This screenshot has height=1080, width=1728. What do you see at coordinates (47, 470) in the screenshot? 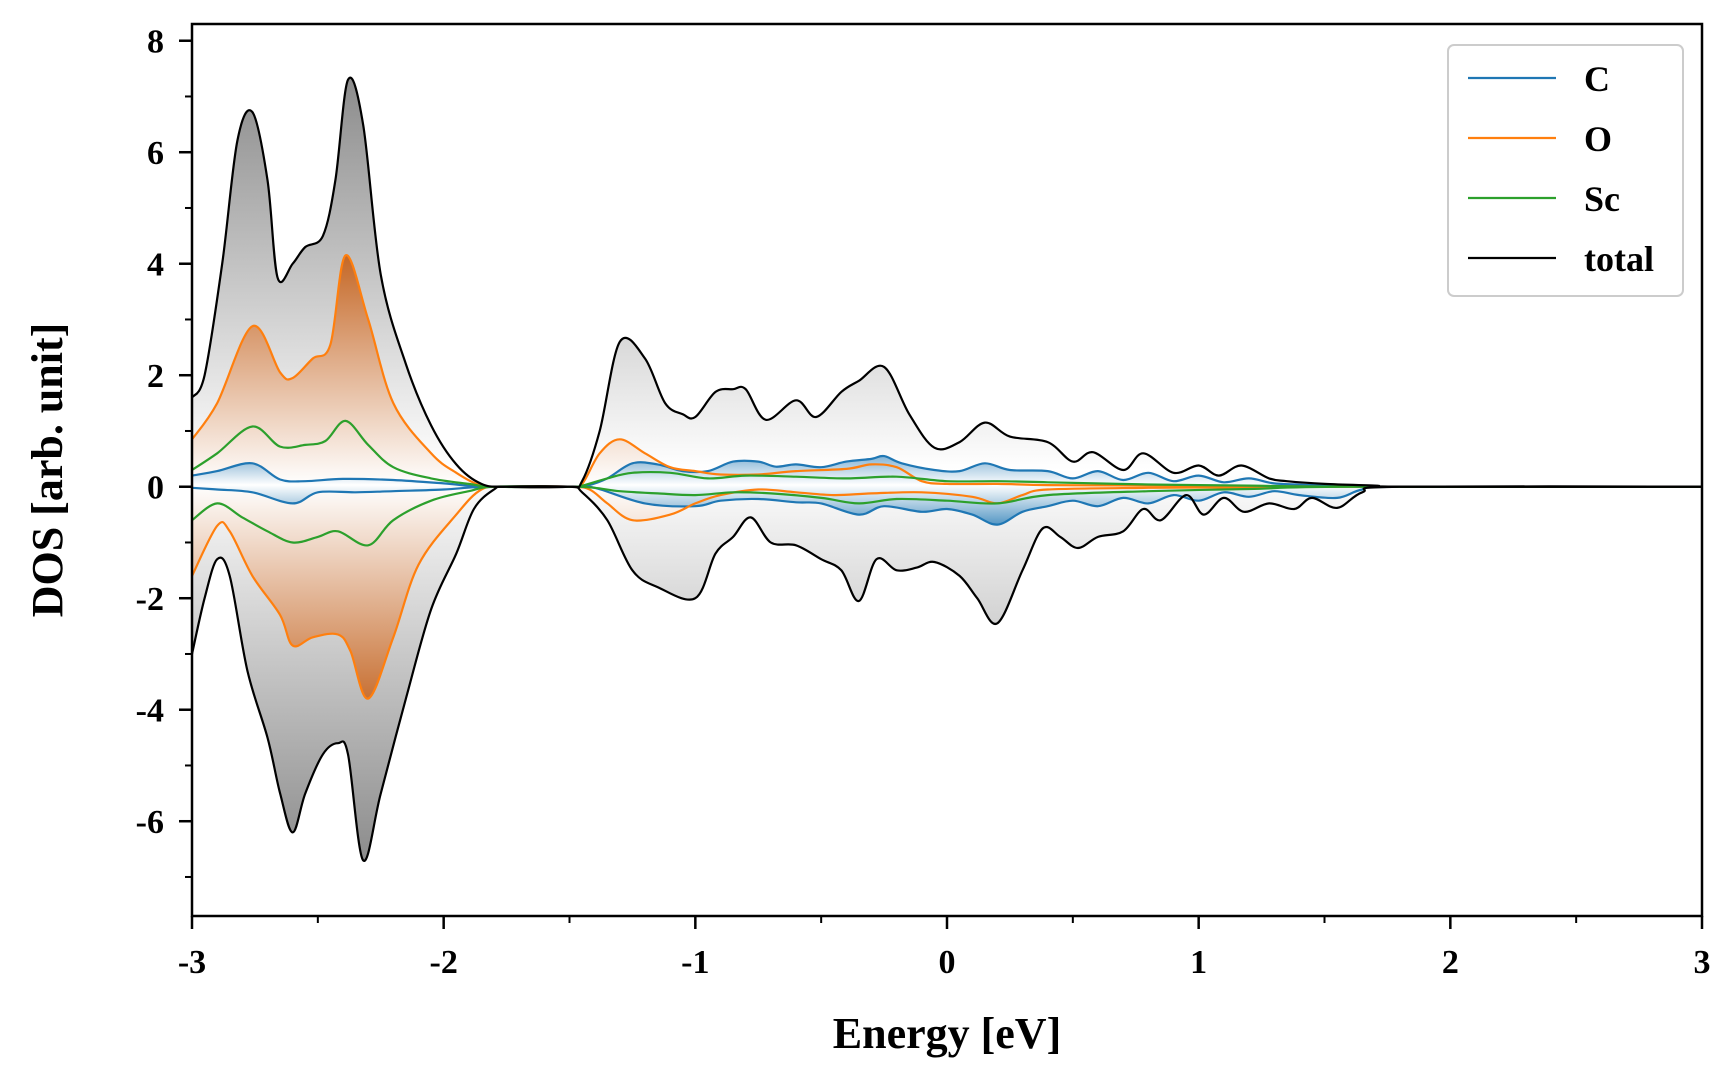
I see `y-axis-title: DOS [arb. unit]` at bounding box center [47, 470].